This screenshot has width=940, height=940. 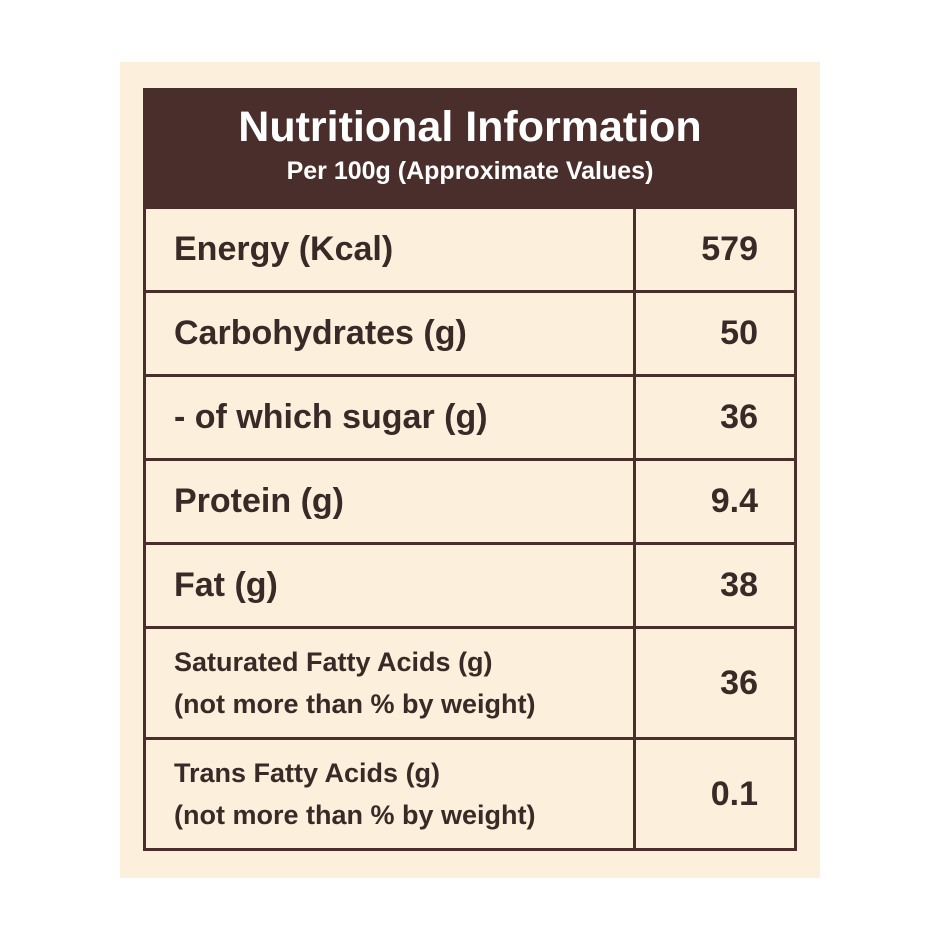 I want to click on label-line: Fat (g), so click(x=226, y=585).